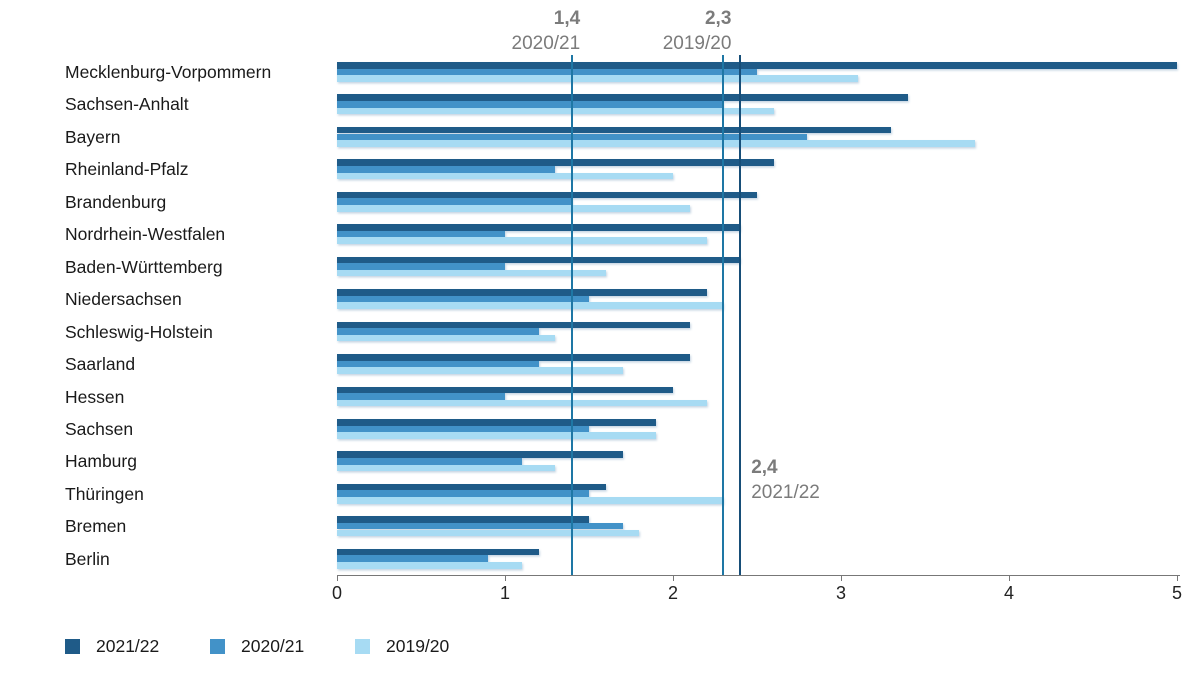  I want to click on bar-2021-22-sachsen-anhalt, so click(623, 98).